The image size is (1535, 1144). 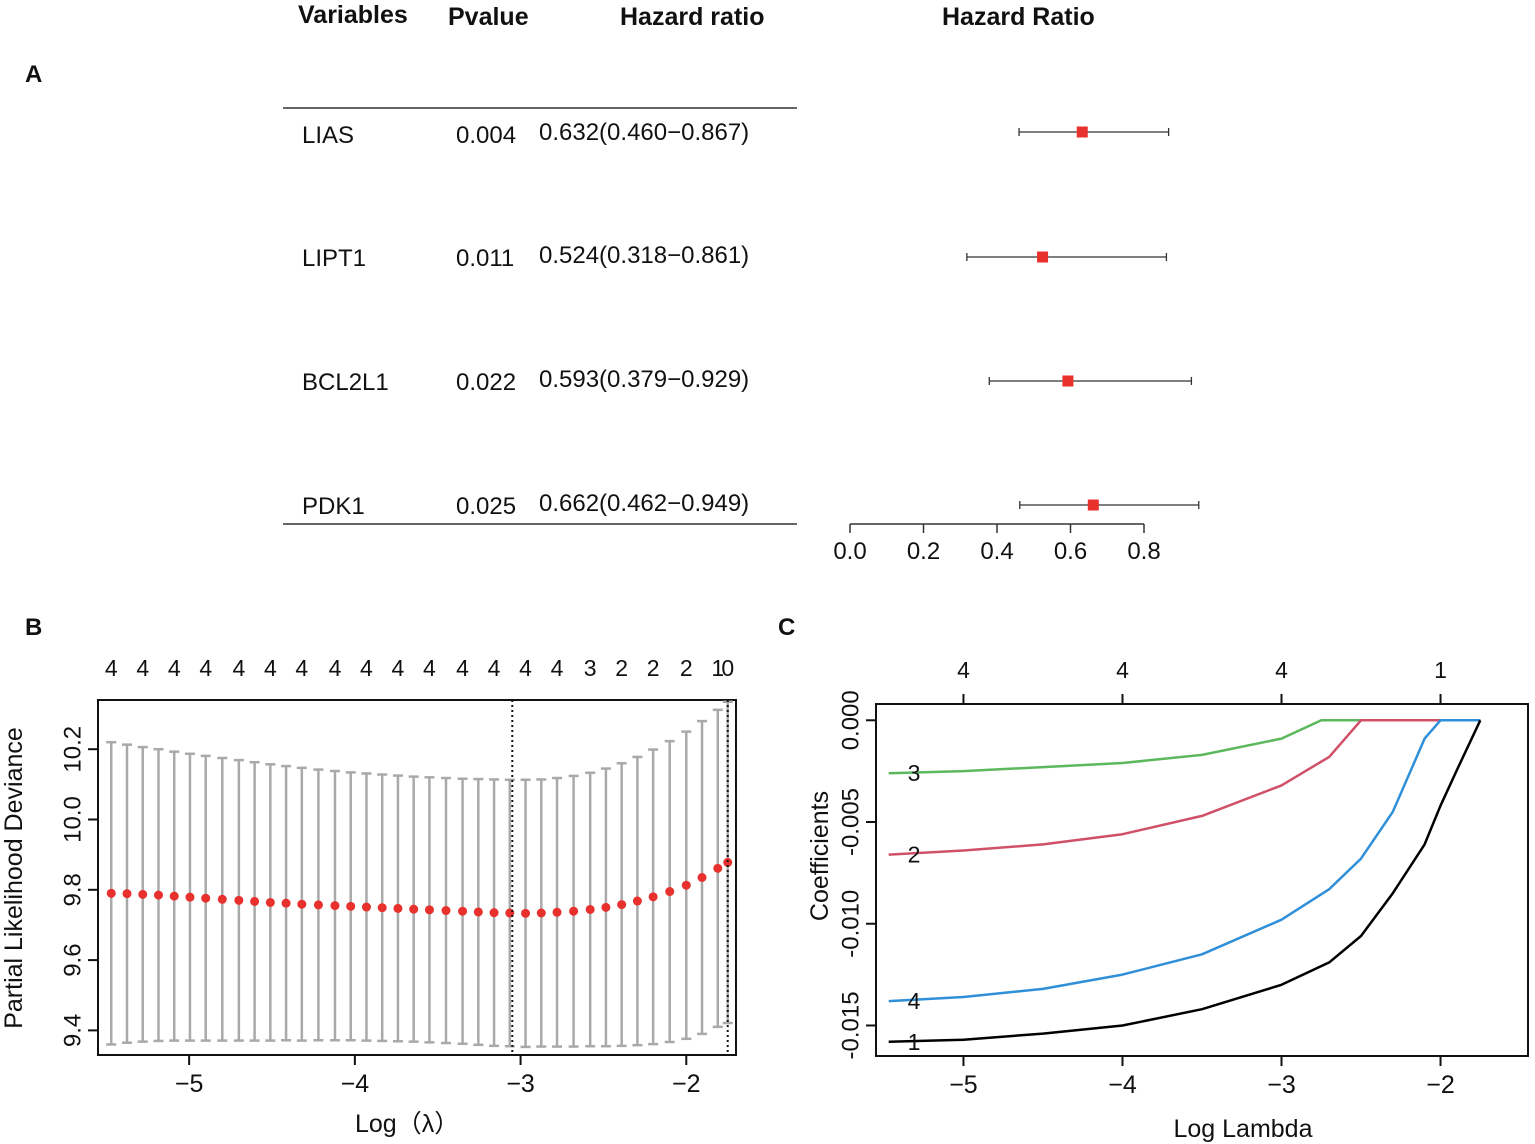 What do you see at coordinates (525, 134) in the screenshot?
I see `forest-row-1: LIAS 0.004 0.632(0.460−0.867)` at bounding box center [525, 134].